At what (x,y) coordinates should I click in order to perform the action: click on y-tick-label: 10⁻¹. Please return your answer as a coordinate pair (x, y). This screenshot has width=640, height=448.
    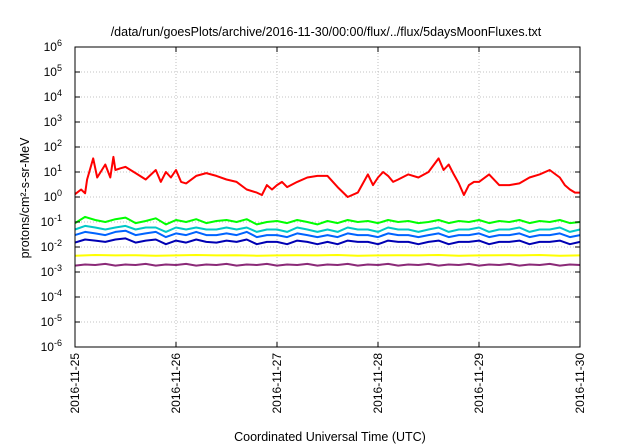
    Looking at the image, I should click on (51, 221).